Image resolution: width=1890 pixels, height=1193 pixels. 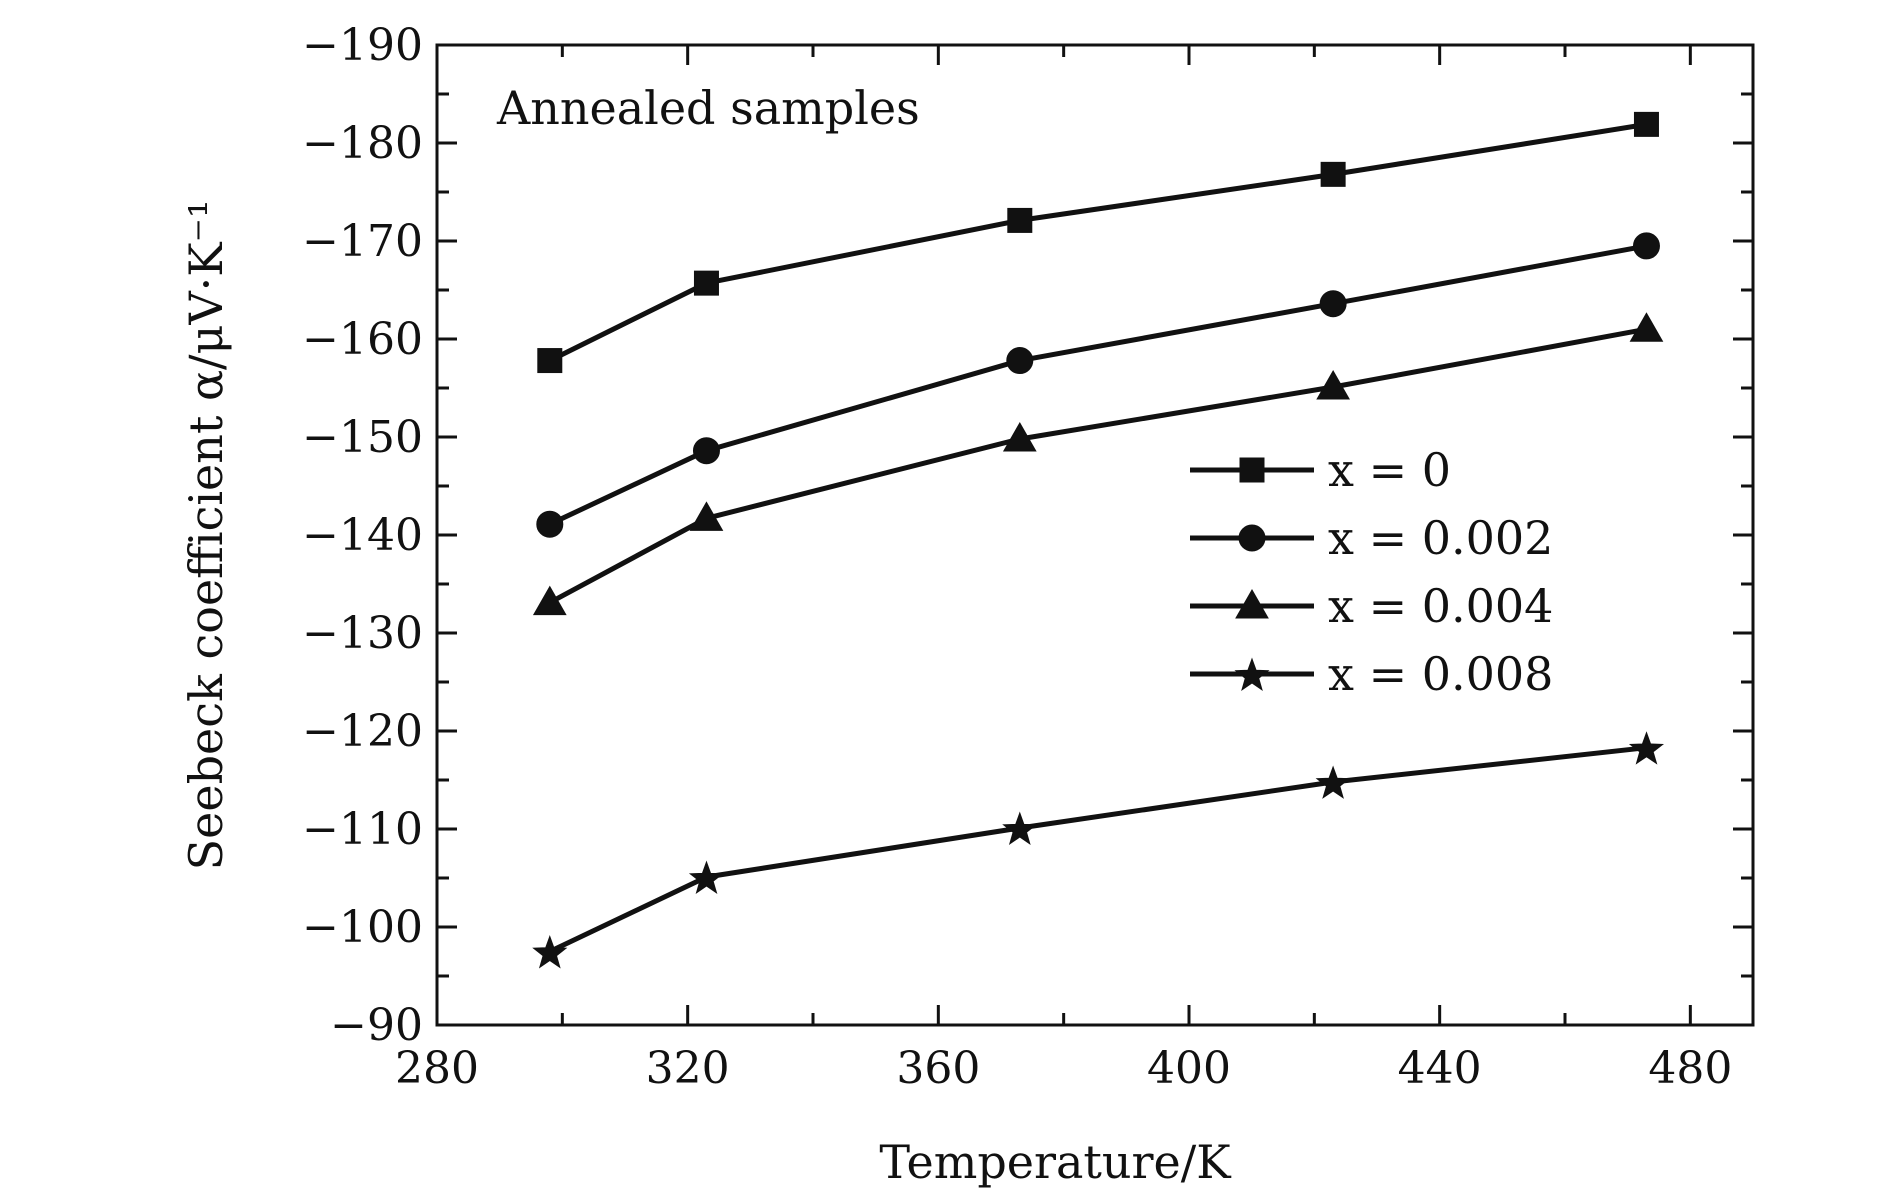 I want to click on y-tick-label: −90, so click(x=376, y=1025).